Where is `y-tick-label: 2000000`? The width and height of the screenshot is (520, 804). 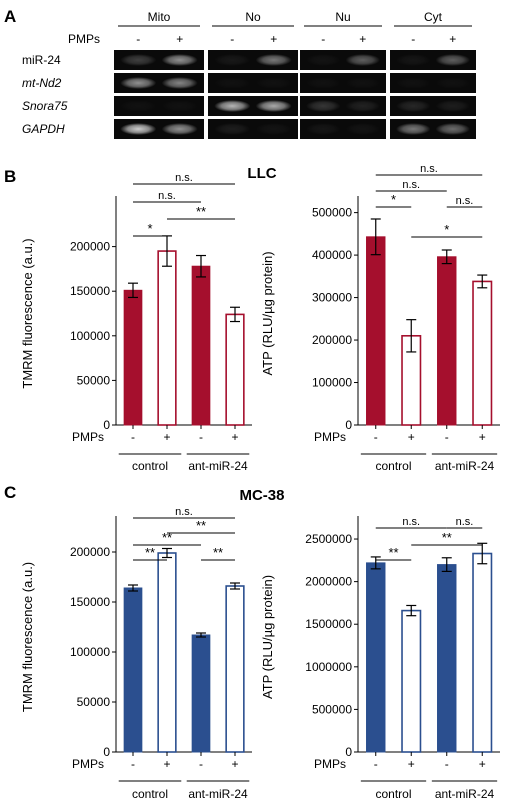
y-tick-label: 2000000 is located at coordinates (328, 582).